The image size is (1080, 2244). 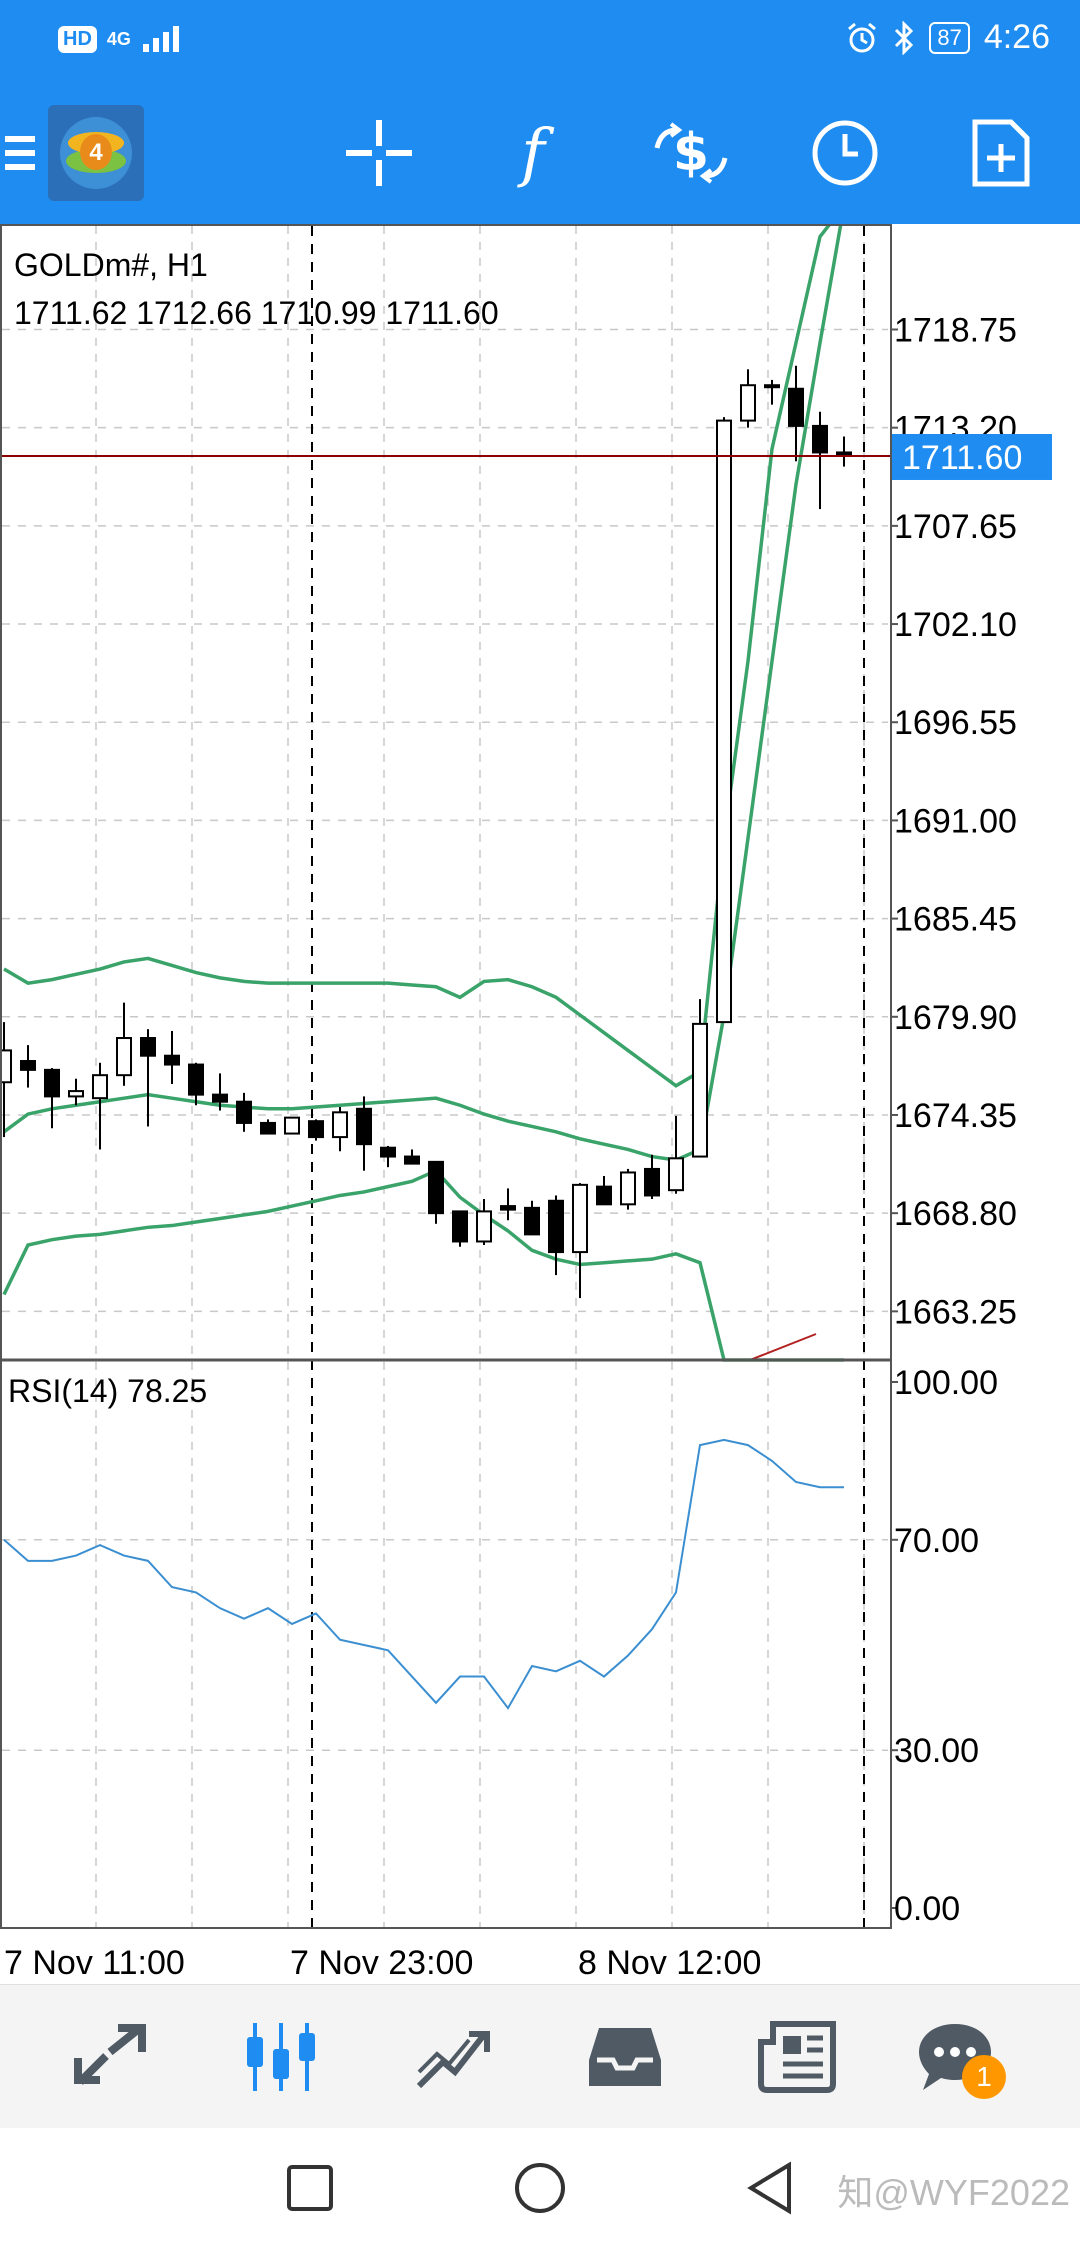 I want to click on signal-icon, so click(x=160, y=39).